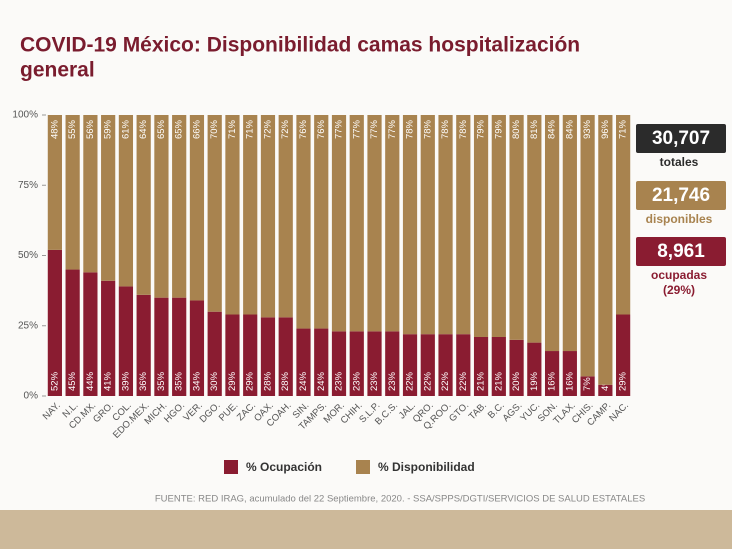  What do you see at coordinates (28, 185) in the screenshot?
I see `y-tick-label: 75%` at bounding box center [28, 185].